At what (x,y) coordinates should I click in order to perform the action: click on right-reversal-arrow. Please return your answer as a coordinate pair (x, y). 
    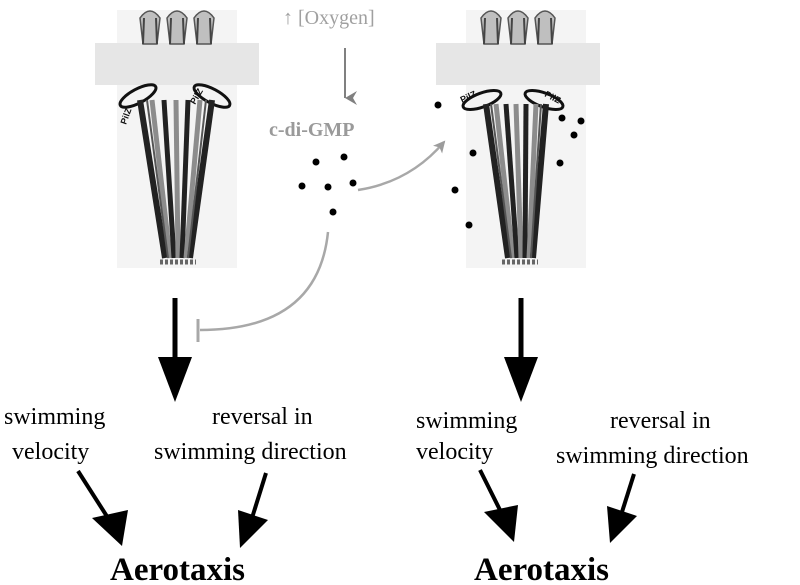
    Looking at the image, I should click on (622, 508).